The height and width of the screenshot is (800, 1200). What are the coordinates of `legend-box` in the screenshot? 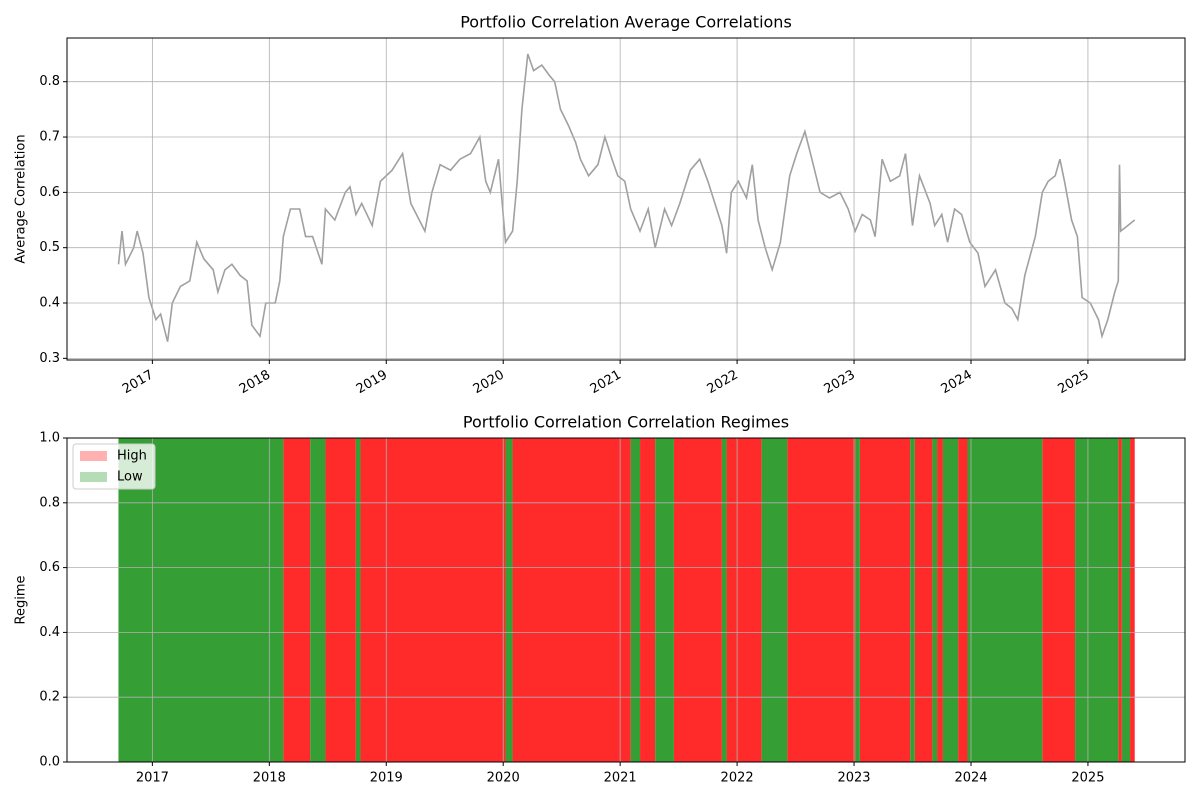 It's located at (114, 466).